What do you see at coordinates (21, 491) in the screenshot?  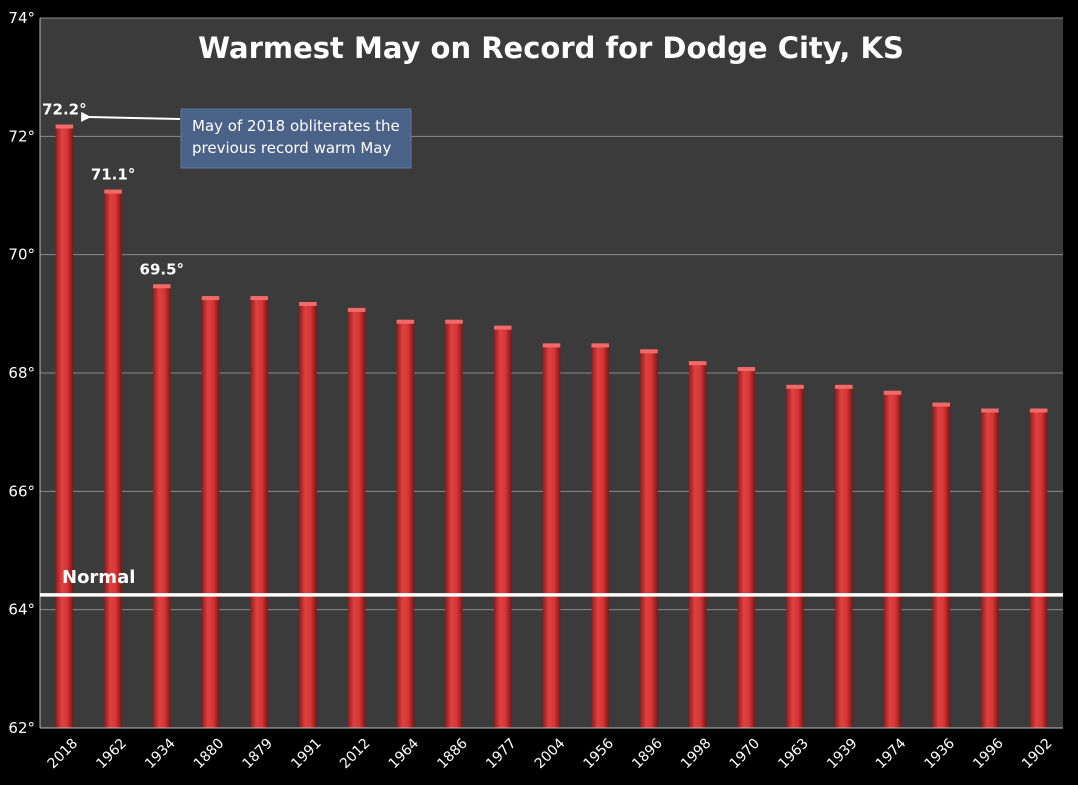 I see `y-tick-label: 66°` at bounding box center [21, 491].